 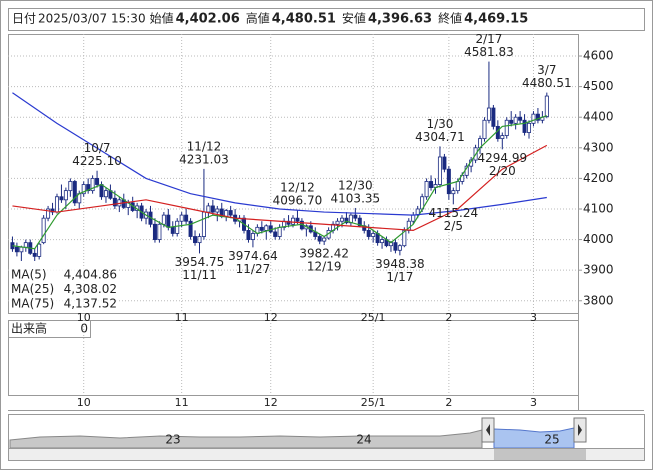 I want to click on annotation-date: 11/11, so click(x=199, y=275).